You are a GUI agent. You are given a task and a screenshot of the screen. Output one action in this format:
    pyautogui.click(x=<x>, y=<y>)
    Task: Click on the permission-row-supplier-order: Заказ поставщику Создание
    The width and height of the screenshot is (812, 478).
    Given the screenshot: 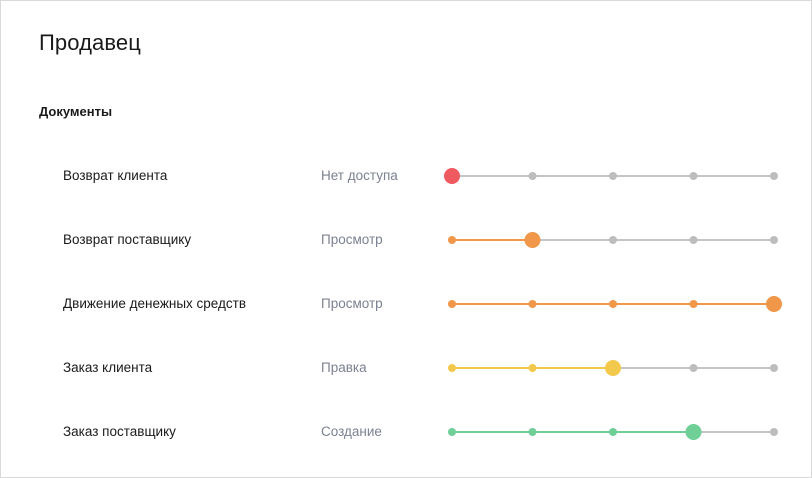 What is the action you would take?
    pyautogui.click(x=406, y=432)
    